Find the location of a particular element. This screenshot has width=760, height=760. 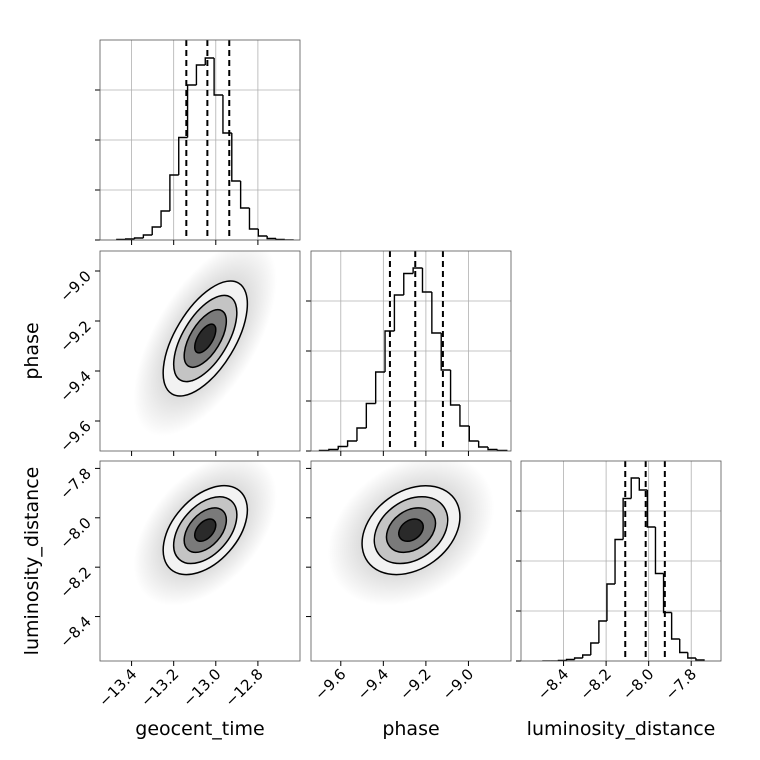

x-tick-label: −13.4 is located at coordinates (117, 687).